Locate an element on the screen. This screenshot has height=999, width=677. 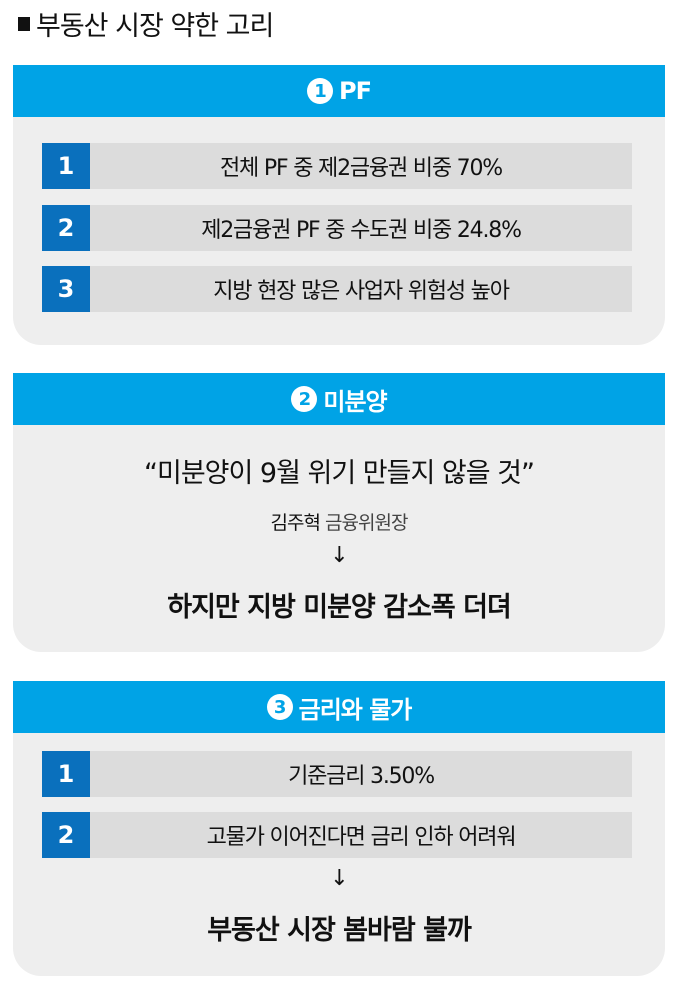
section-header: 2 미분양 is located at coordinates (339, 399).